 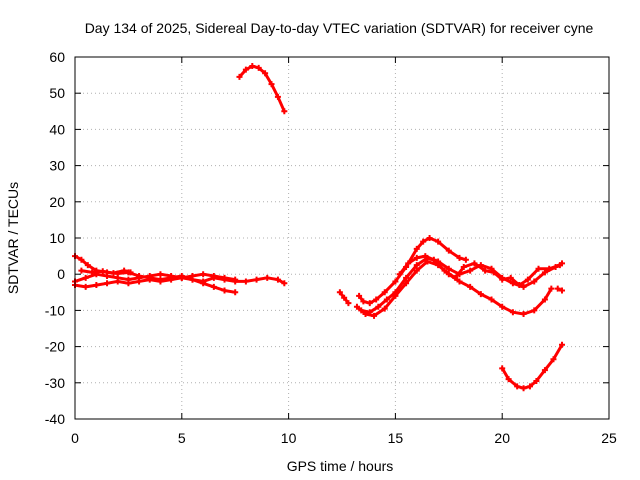 What do you see at coordinates (57, 238) in the screenshot?
I see `y-tick-label: 10` at bounding box center [57, 238].